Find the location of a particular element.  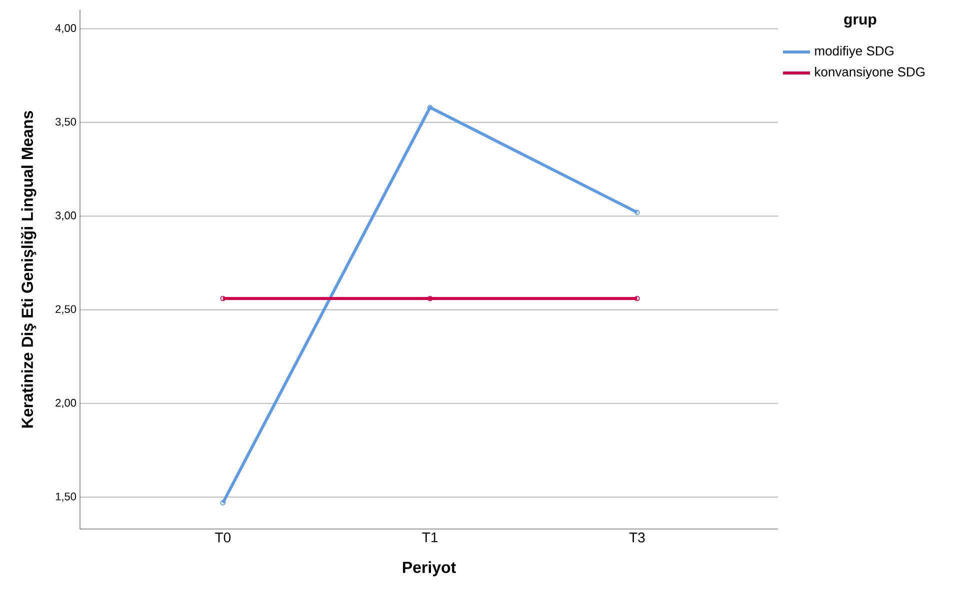

x-tick-label: T0 is located at coordinates (223, 537).